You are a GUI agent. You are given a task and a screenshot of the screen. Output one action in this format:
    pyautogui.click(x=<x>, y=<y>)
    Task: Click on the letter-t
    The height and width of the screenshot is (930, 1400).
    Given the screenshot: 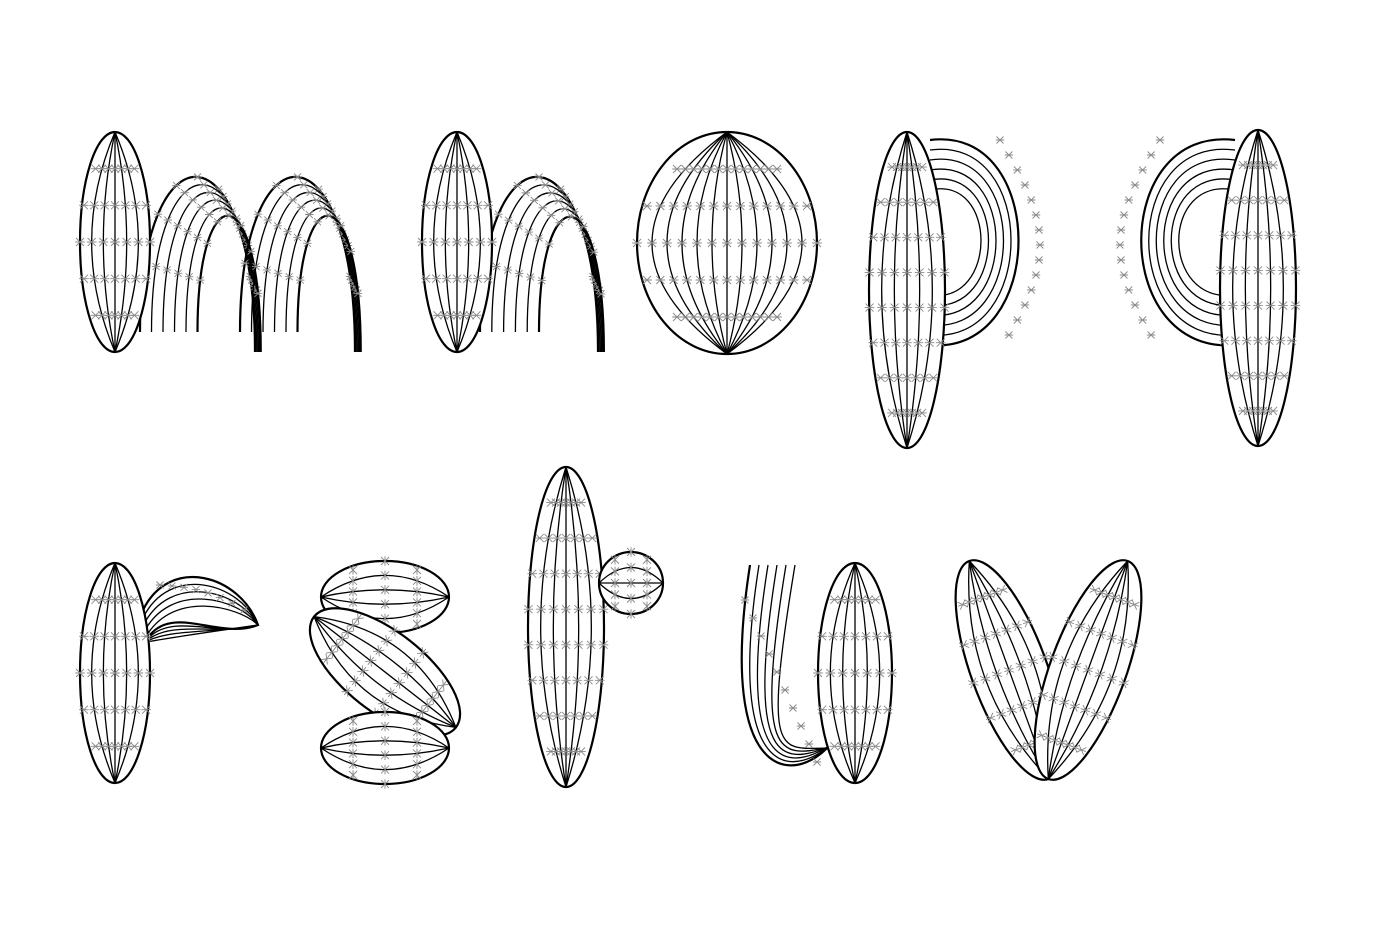 What is the action you would take?
    pyautogui.click(x=594, y=627)
    